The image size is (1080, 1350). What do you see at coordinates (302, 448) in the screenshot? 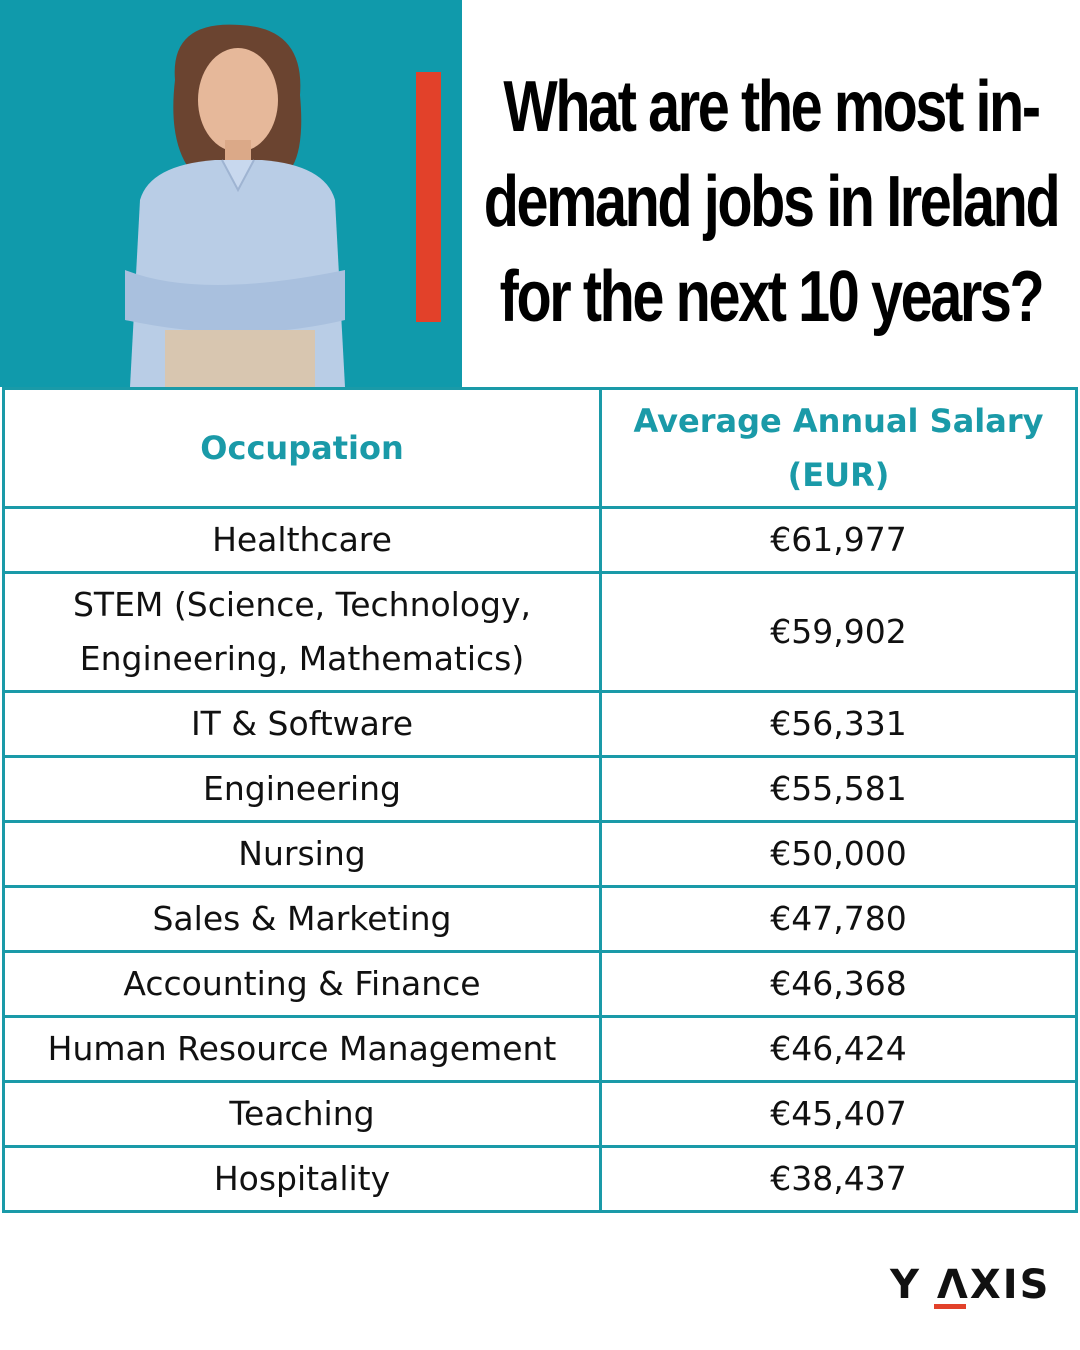
I see `column-header: Occupation` at bounding box center [302, 448].